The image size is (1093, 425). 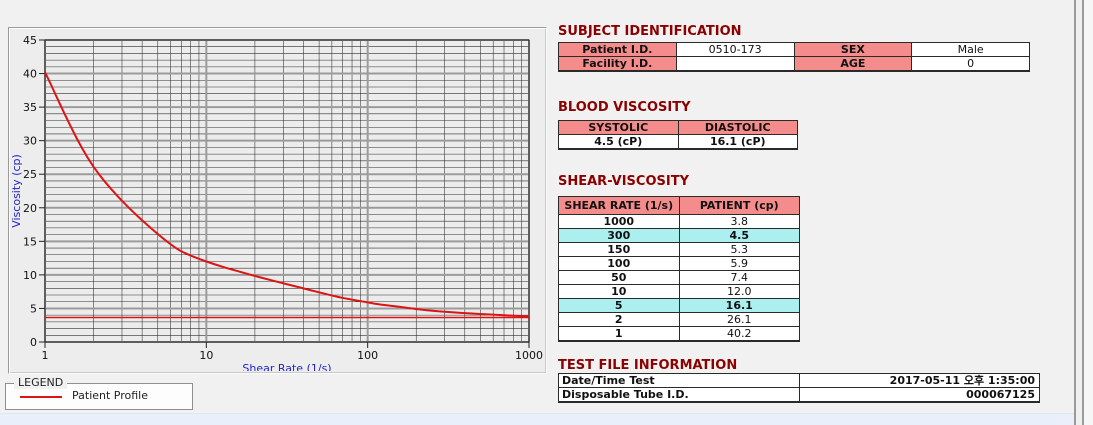 I want to click on patient-cp-cell: 26.1, so click(x=739, y=319).